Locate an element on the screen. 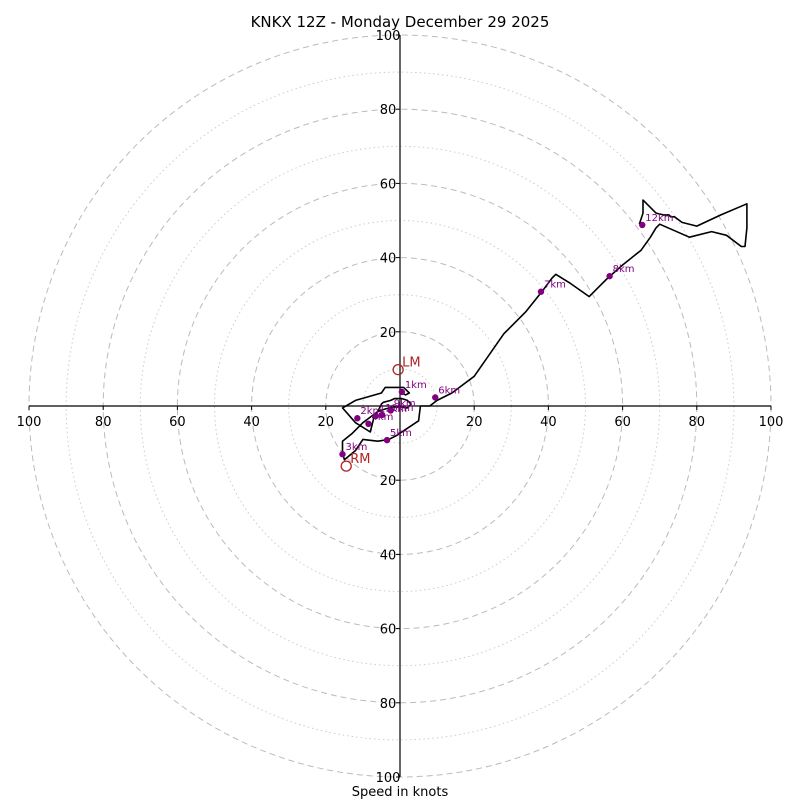  height-marker-5km is located at coordinates (387, 440).